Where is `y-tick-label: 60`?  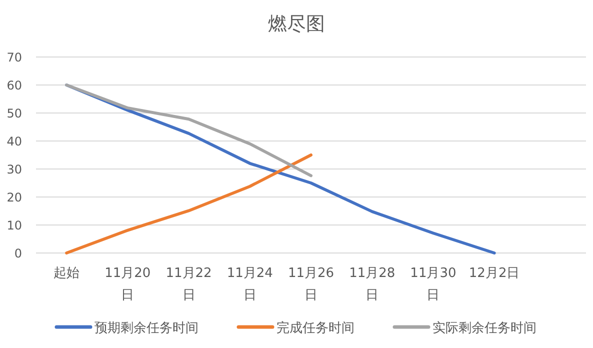
y-tick-label: 60 is located at coordinates (14, 85).